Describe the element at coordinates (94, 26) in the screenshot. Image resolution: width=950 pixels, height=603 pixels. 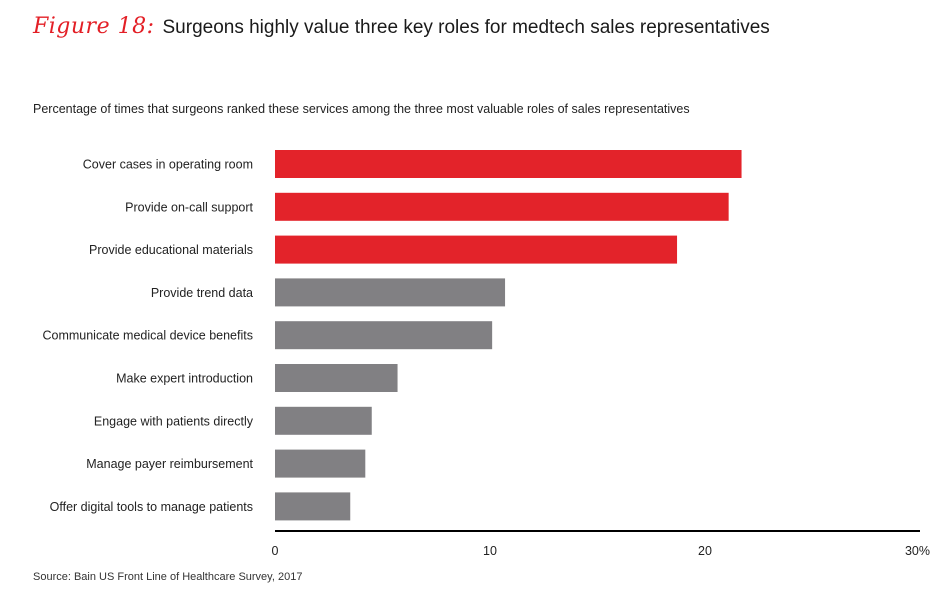
I see `figure-number: Figure 18:` at that location.